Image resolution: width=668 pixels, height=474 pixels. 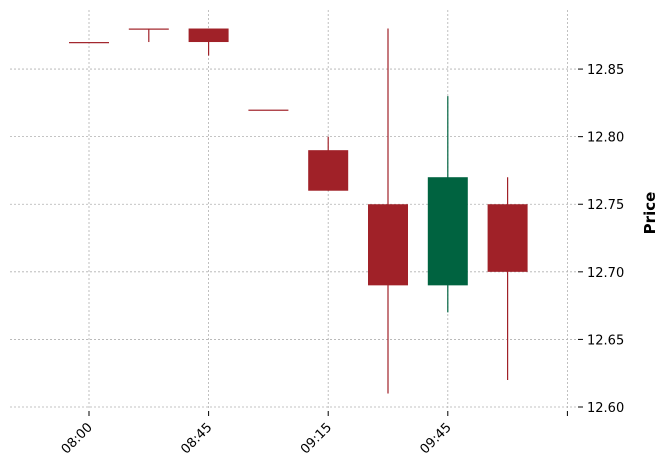 What do you see at coordinates (605, 70) in the screenshot?
I see `y-tick-label: 12.85` at bounding box center [605, 70].